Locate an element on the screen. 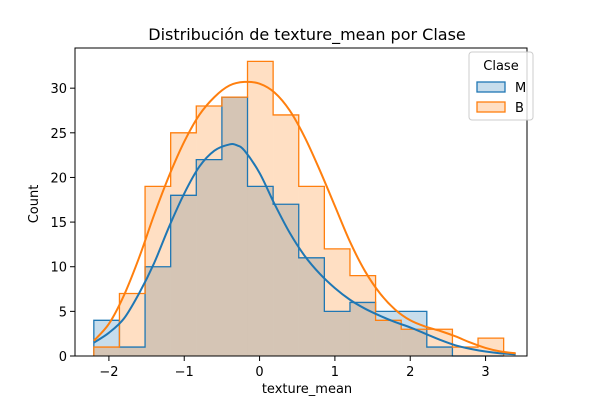 The height and width of the screenshot is (400, 600). x-tick-label: 2 is located at coordinates (410, 372).